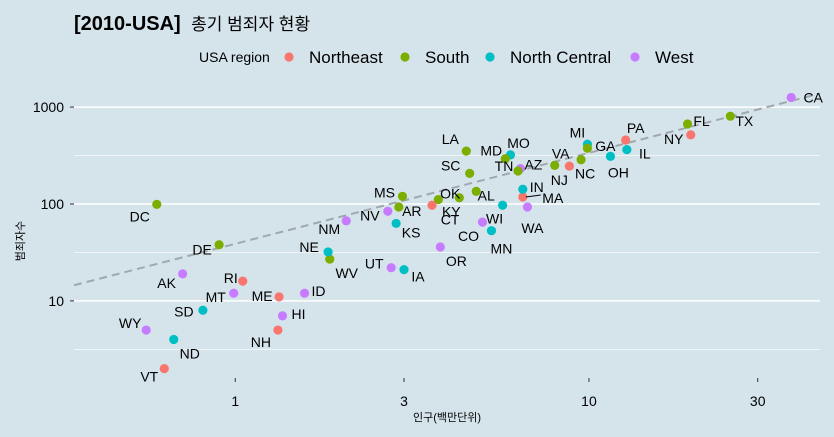  What do you see at coordinates (610, 156) in the screenshot?
I see `point-oh` at bounding box center [610, 156].